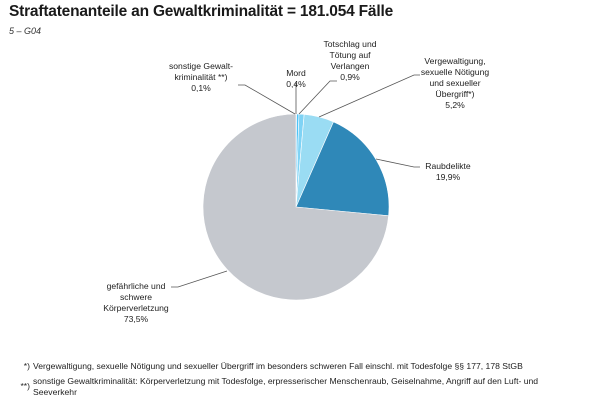 Image resolution: width=605 pixels, height=410 pixels. I want to click on pie-slices, so click(296, 207).